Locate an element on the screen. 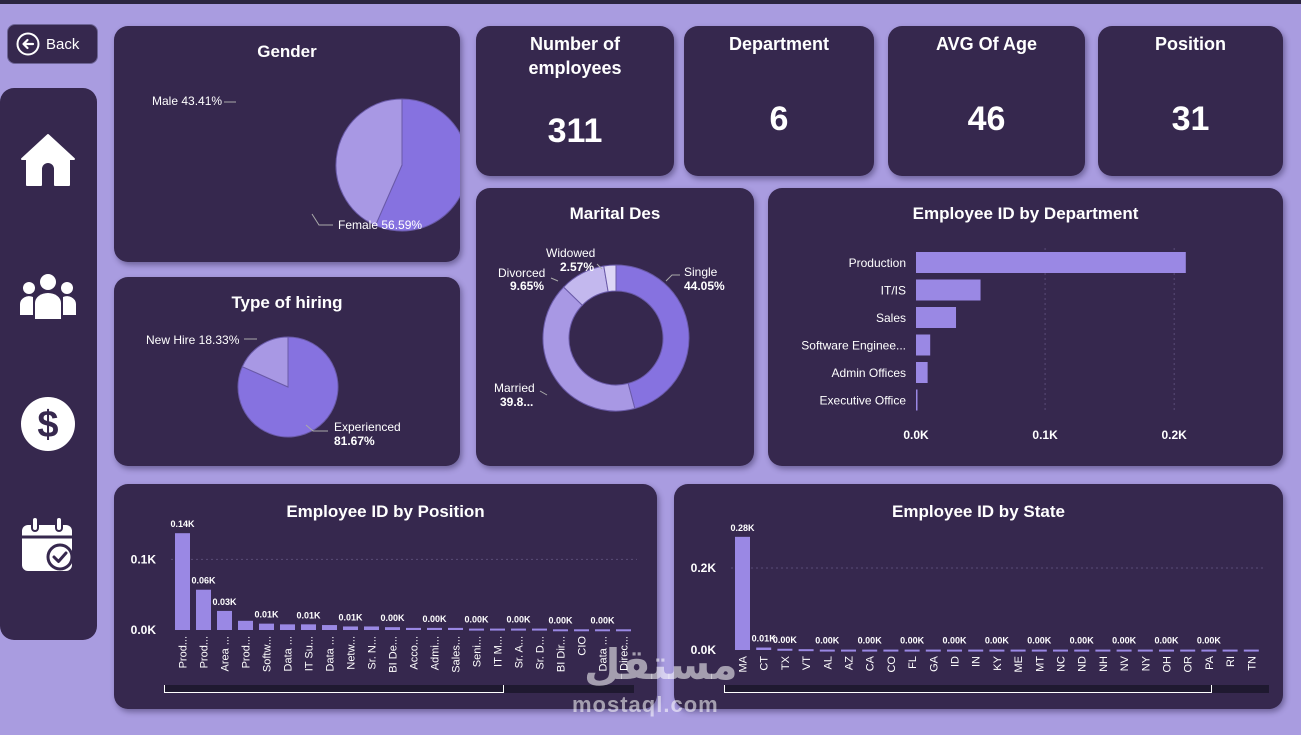  state-bar-pa is located at coordinates (1208, 651).